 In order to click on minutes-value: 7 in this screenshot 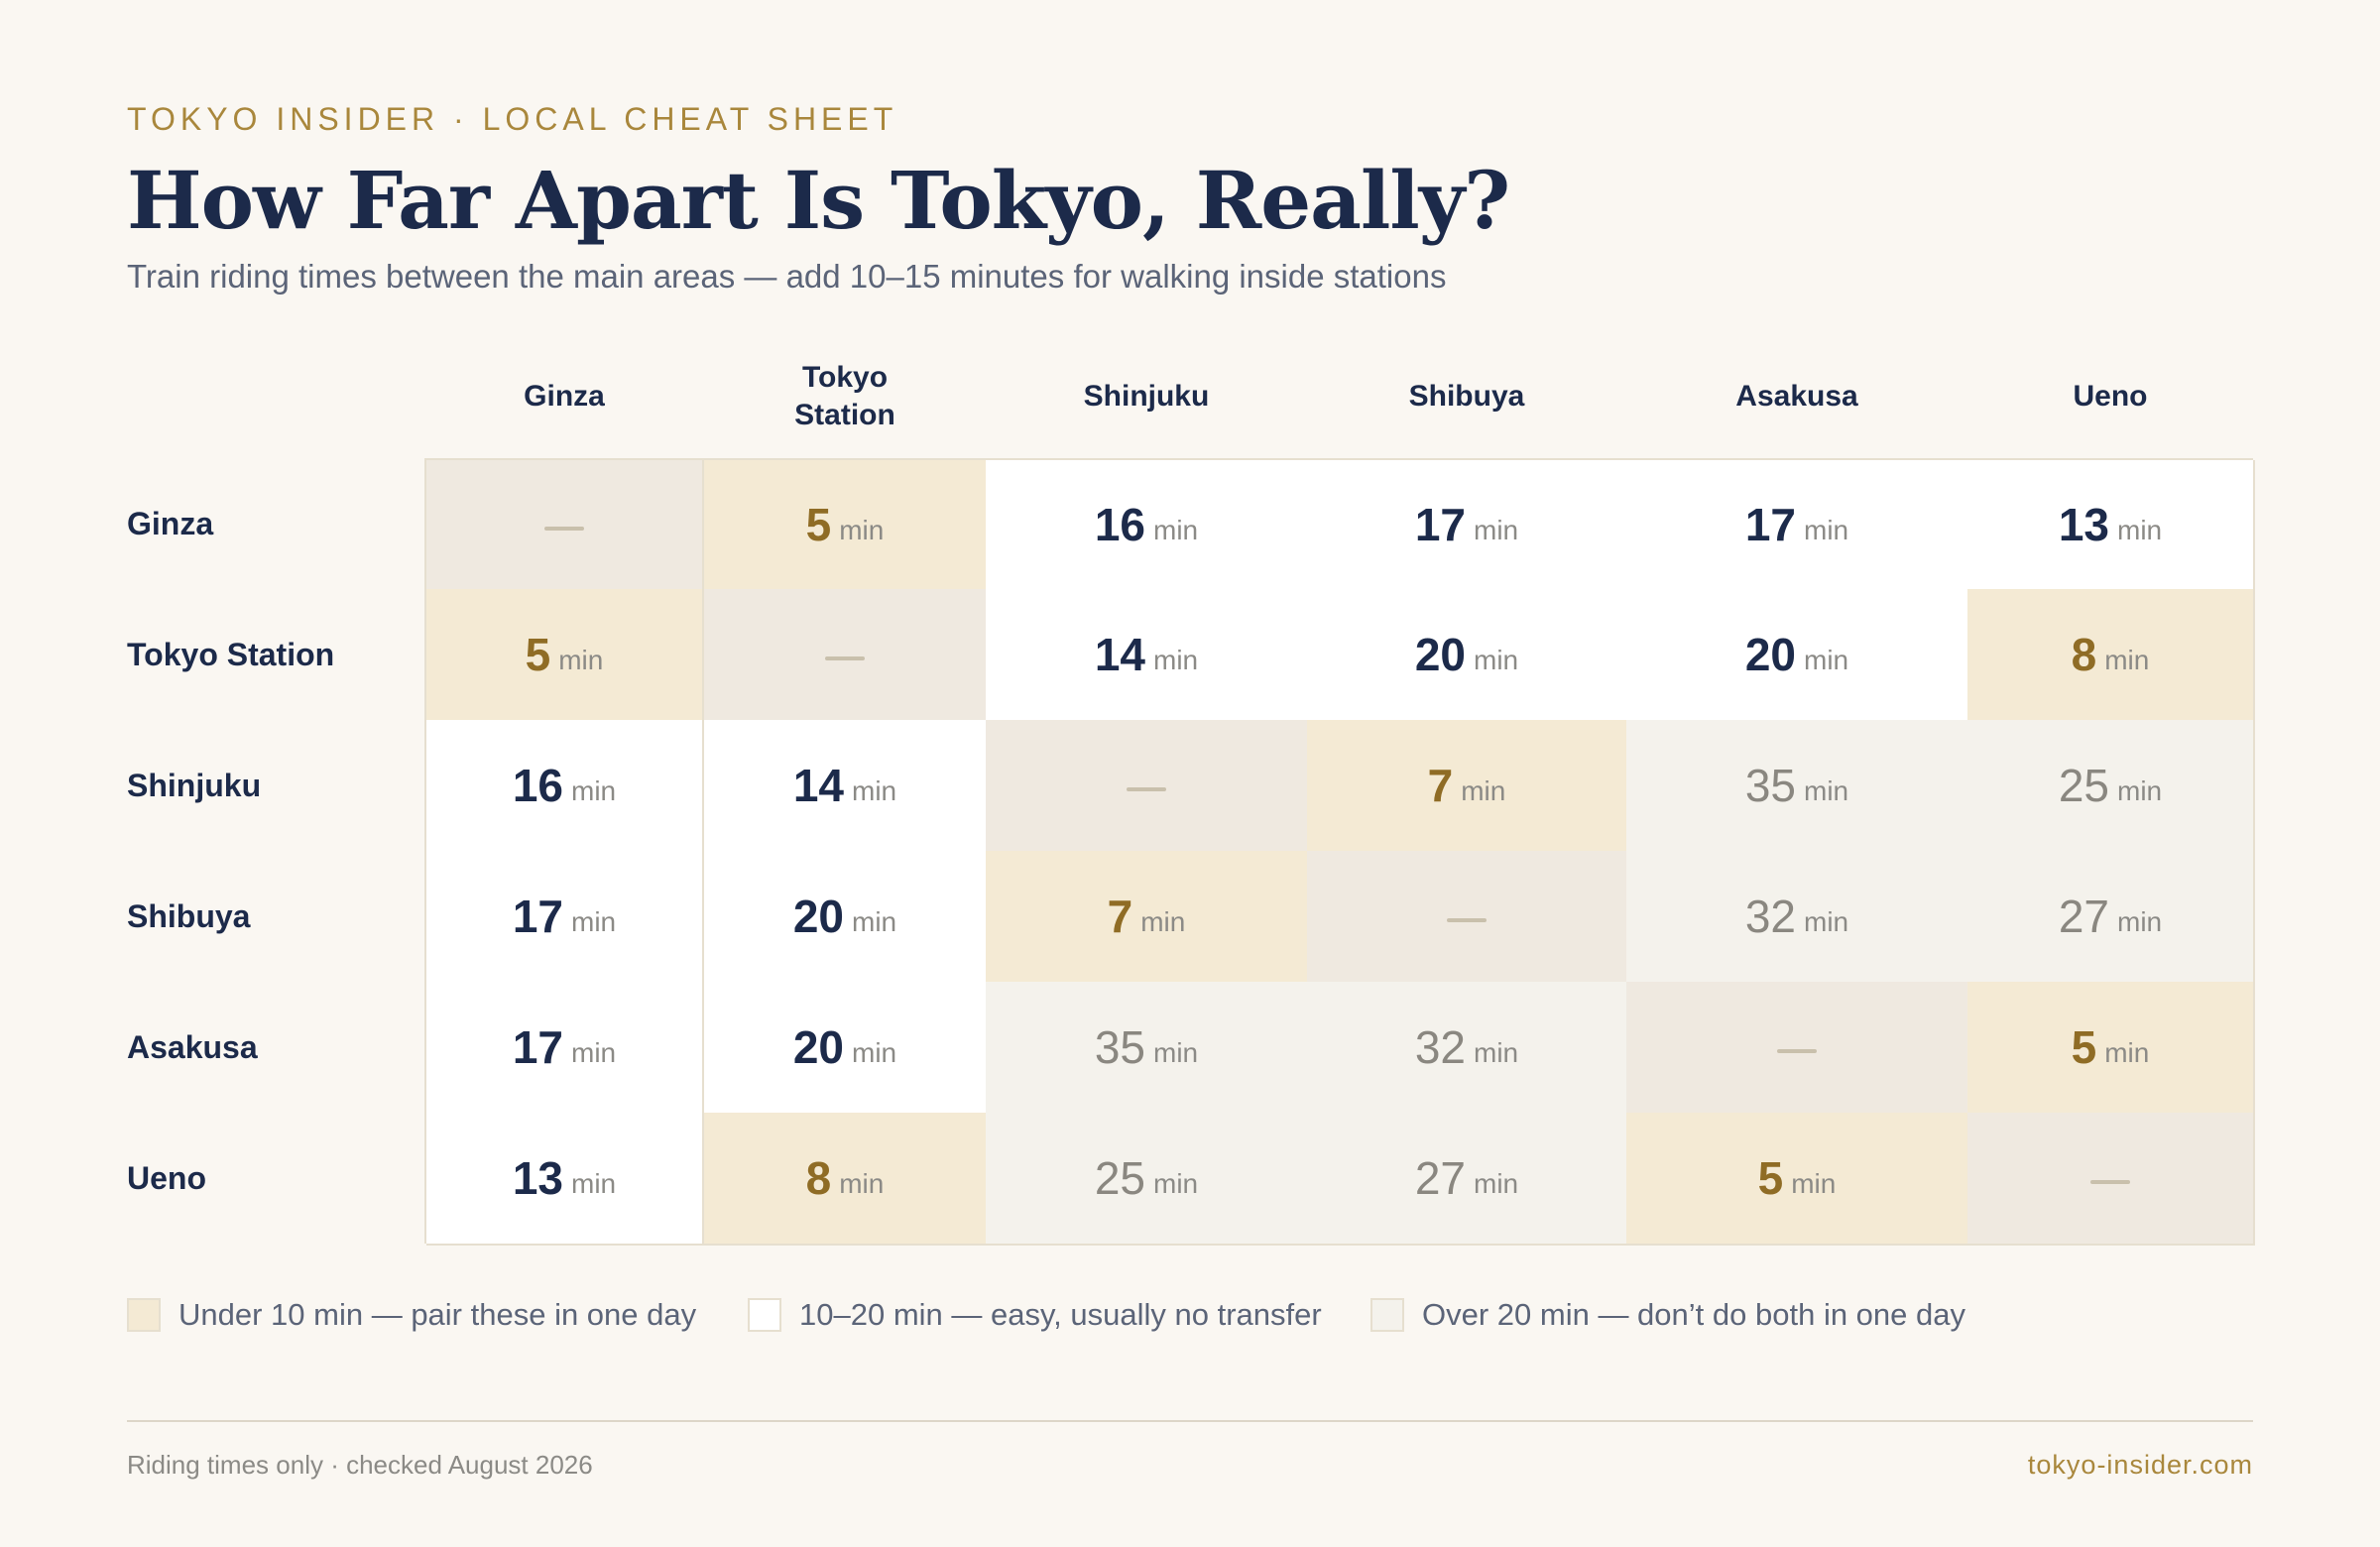, I will do `click(1440, 785)`.